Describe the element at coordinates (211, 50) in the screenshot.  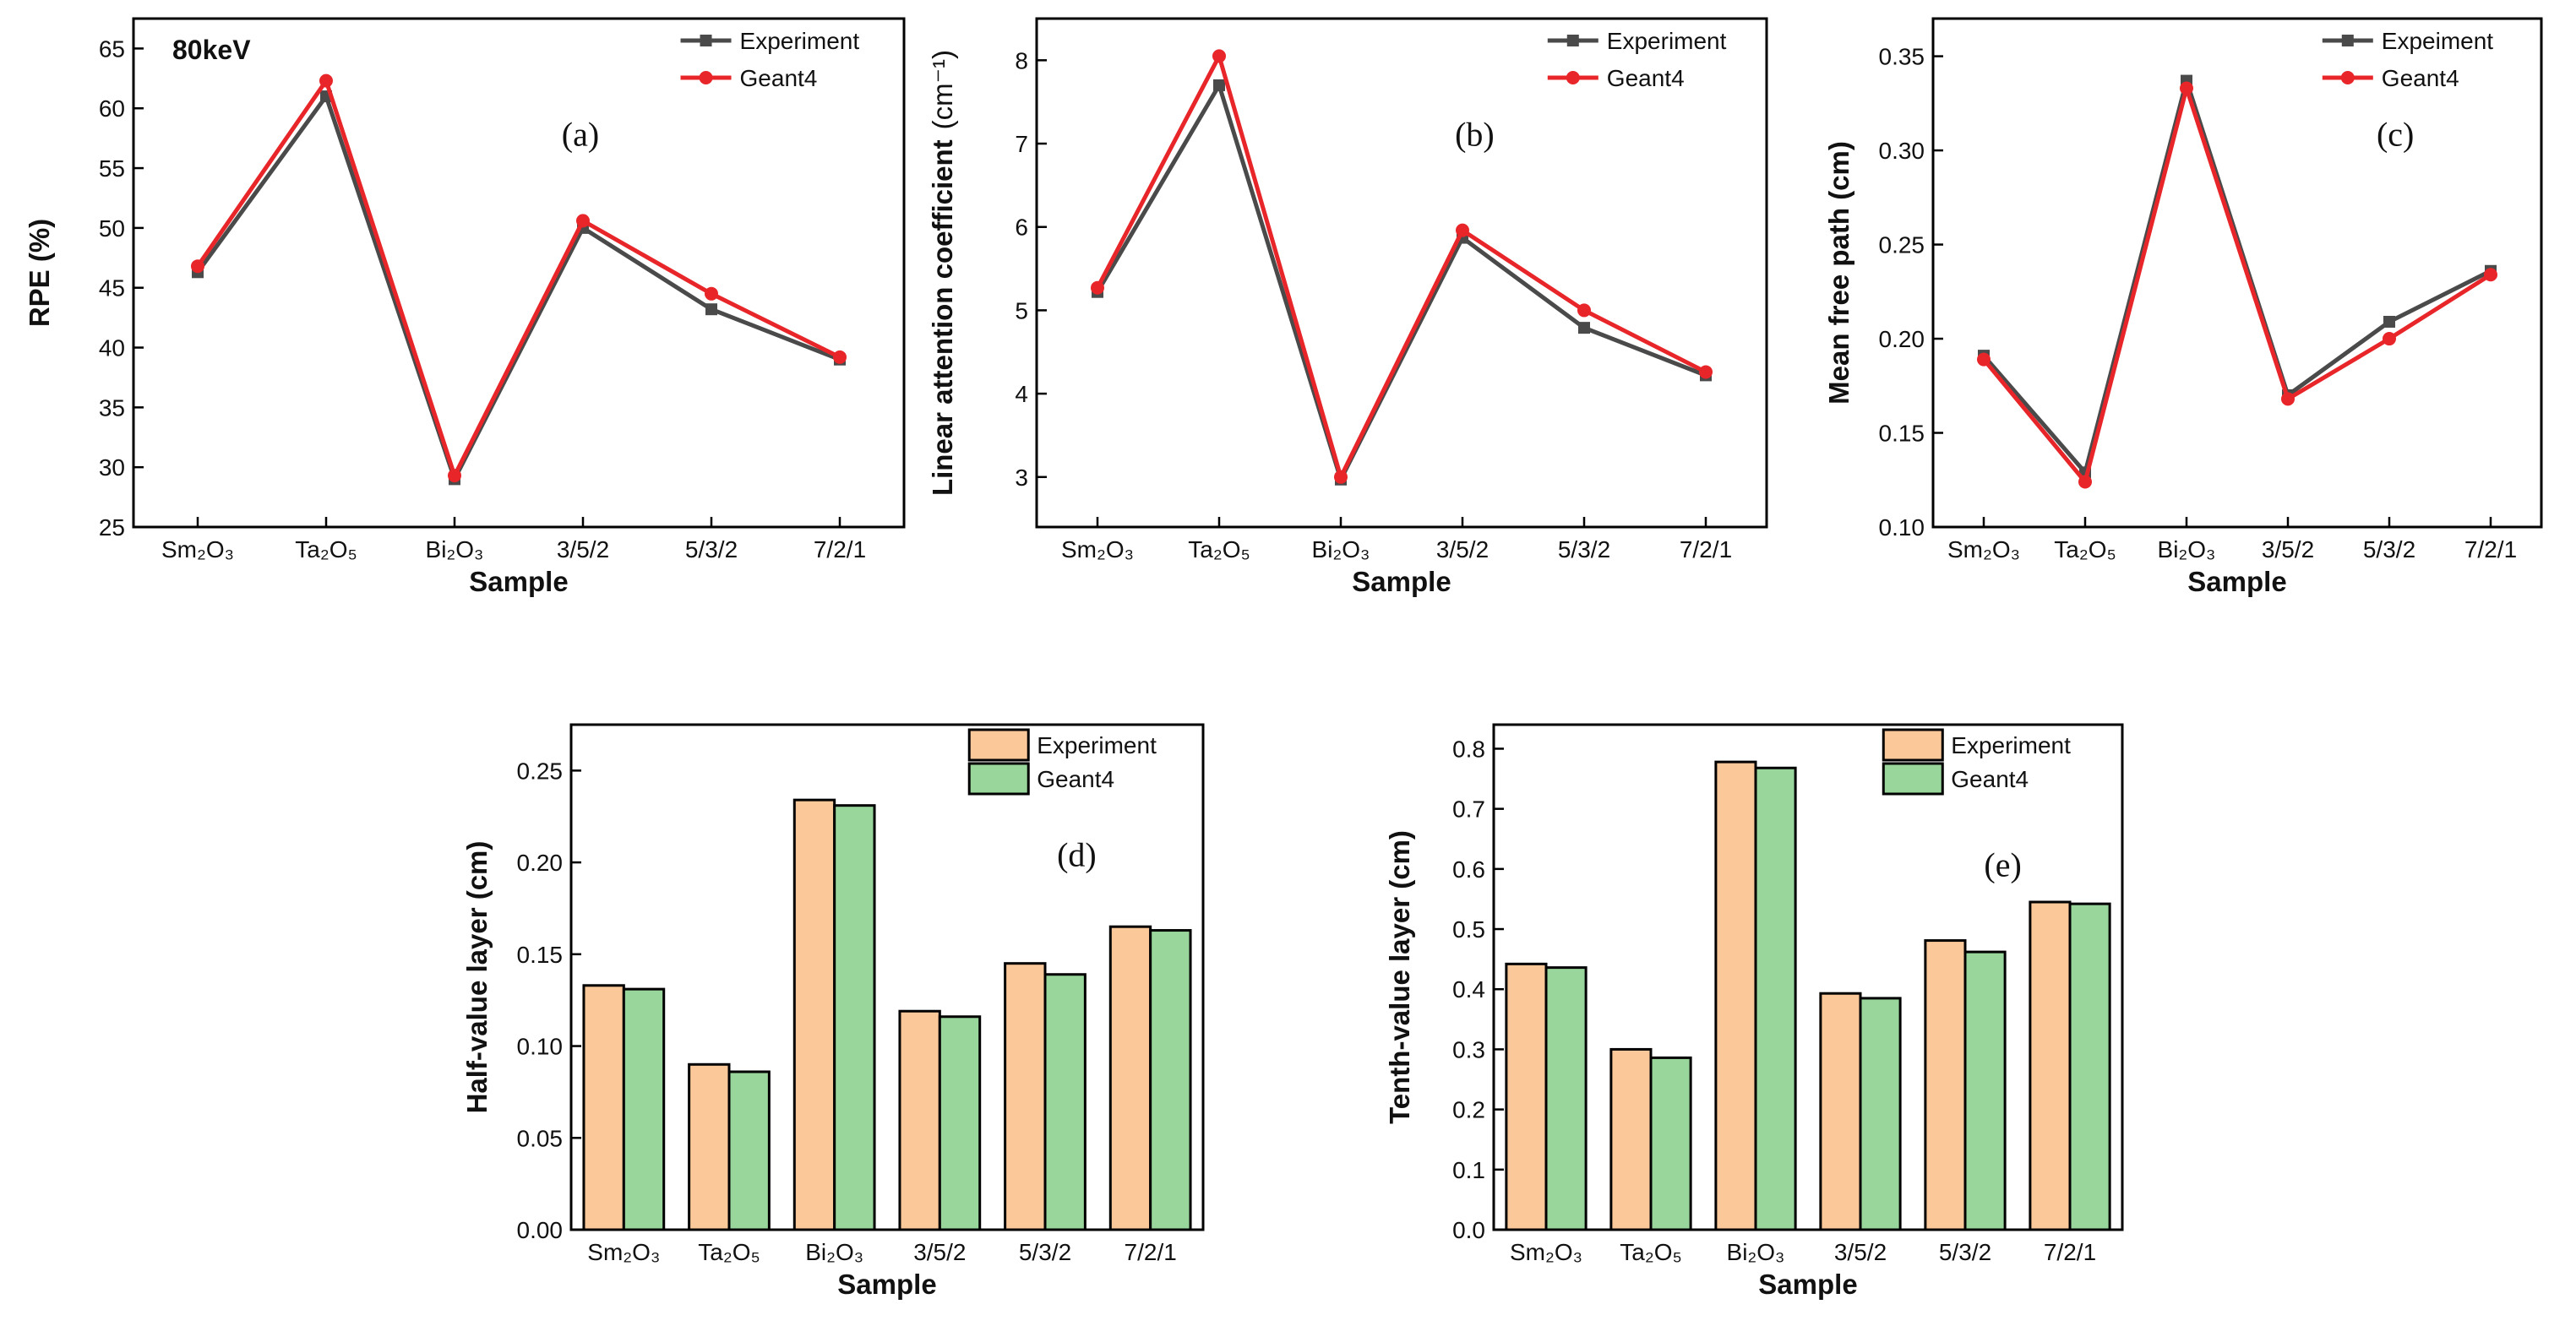
I see `energy-note: 80keV` at that location.